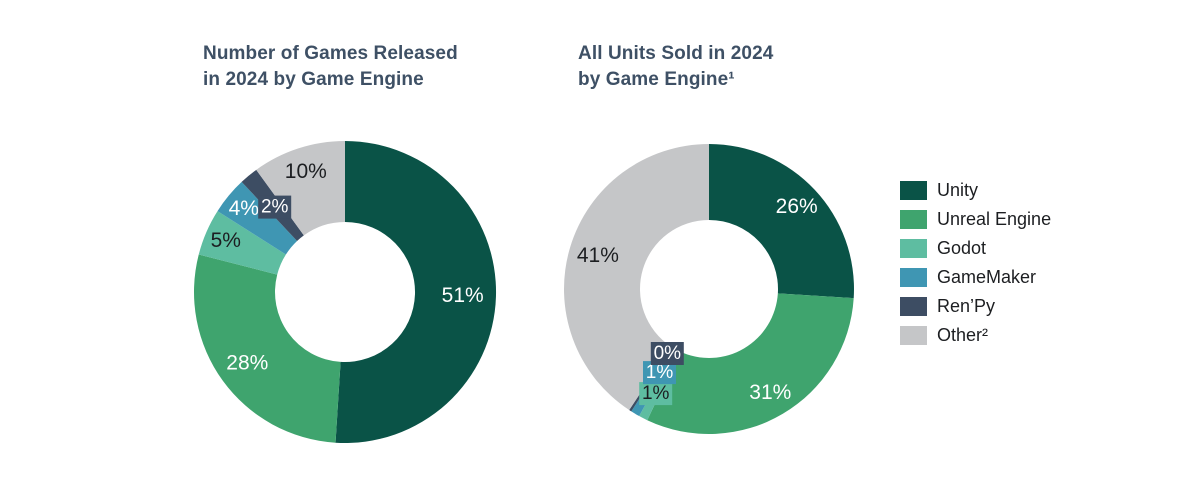 The height and width of the screenshot is (503, 1200). Describe the element at coordinates (770, 392) in the screenshot. I see `donut-1-data-label-unreal: 31%` at that location.